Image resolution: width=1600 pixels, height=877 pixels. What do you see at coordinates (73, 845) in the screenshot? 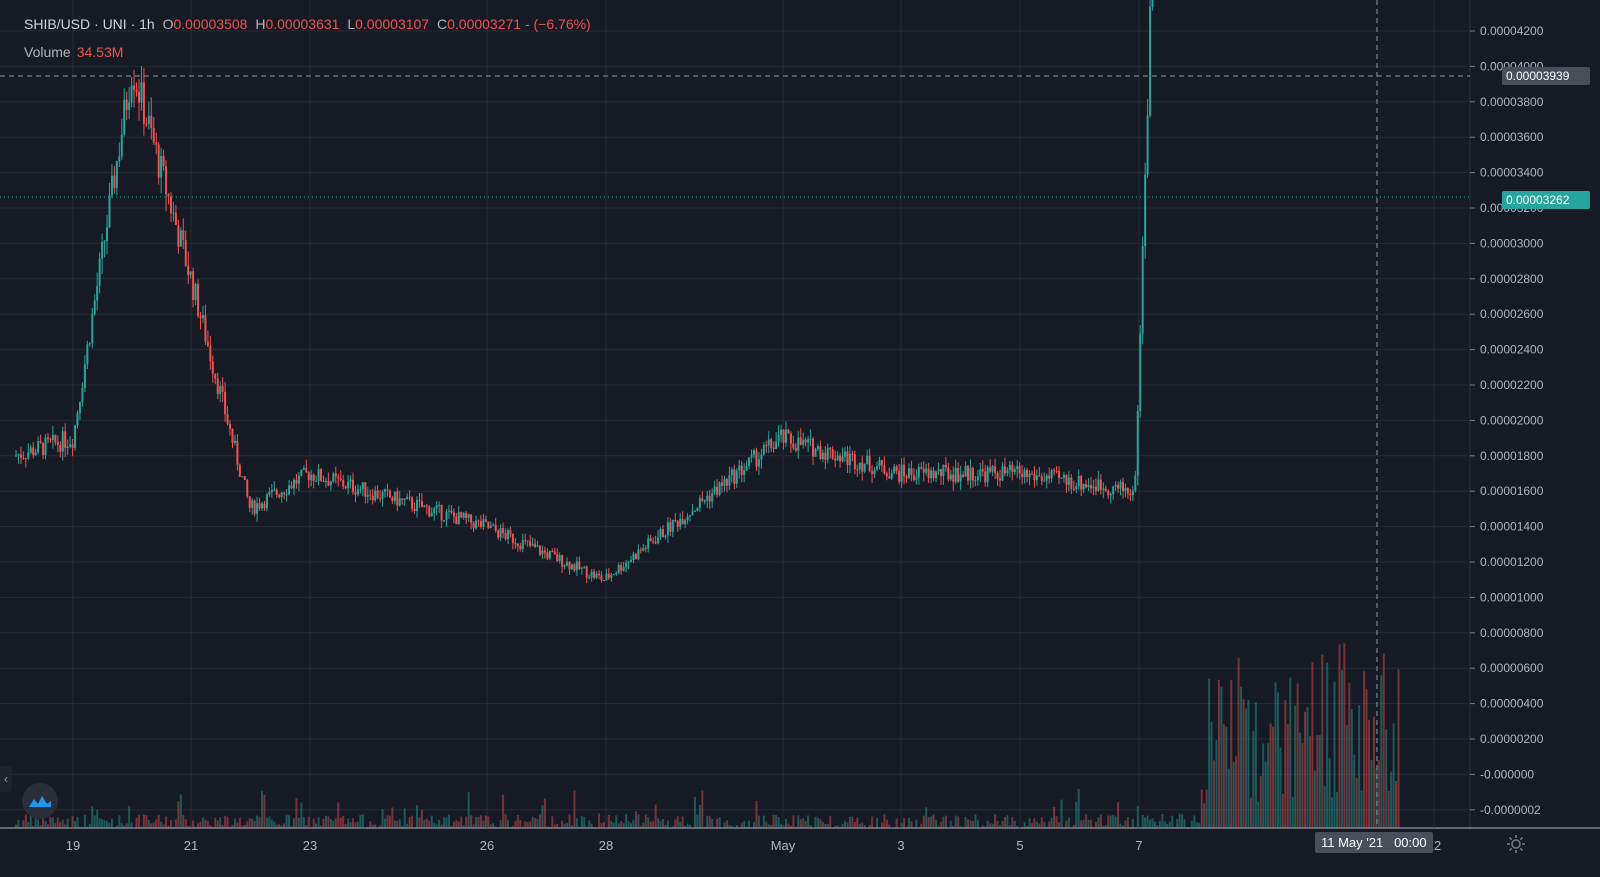
I see `x-tick-label: 19` at bounding box center [73, 845].